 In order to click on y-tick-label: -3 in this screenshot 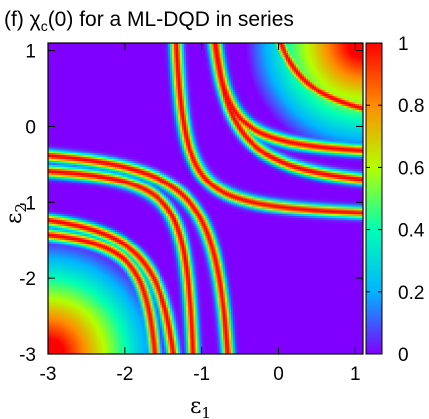, I will do `click(27, 355)`.